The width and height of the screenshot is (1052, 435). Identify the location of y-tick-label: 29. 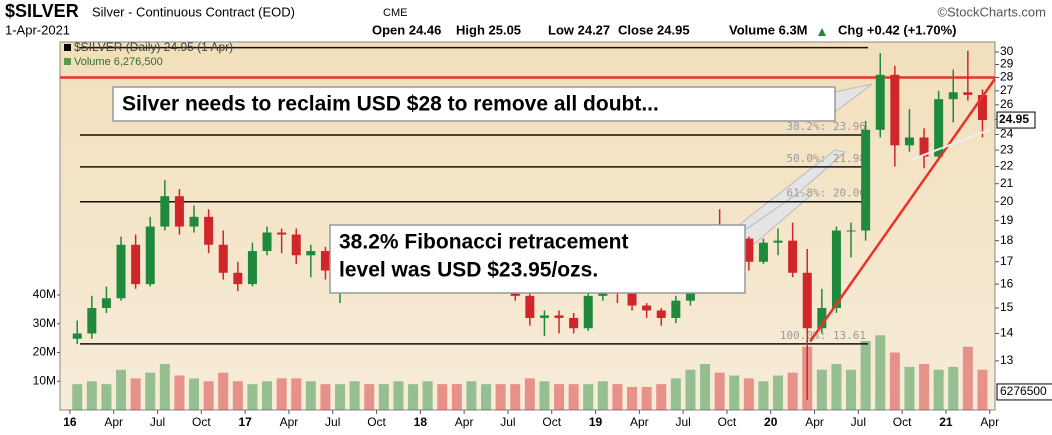
(1007, 64).